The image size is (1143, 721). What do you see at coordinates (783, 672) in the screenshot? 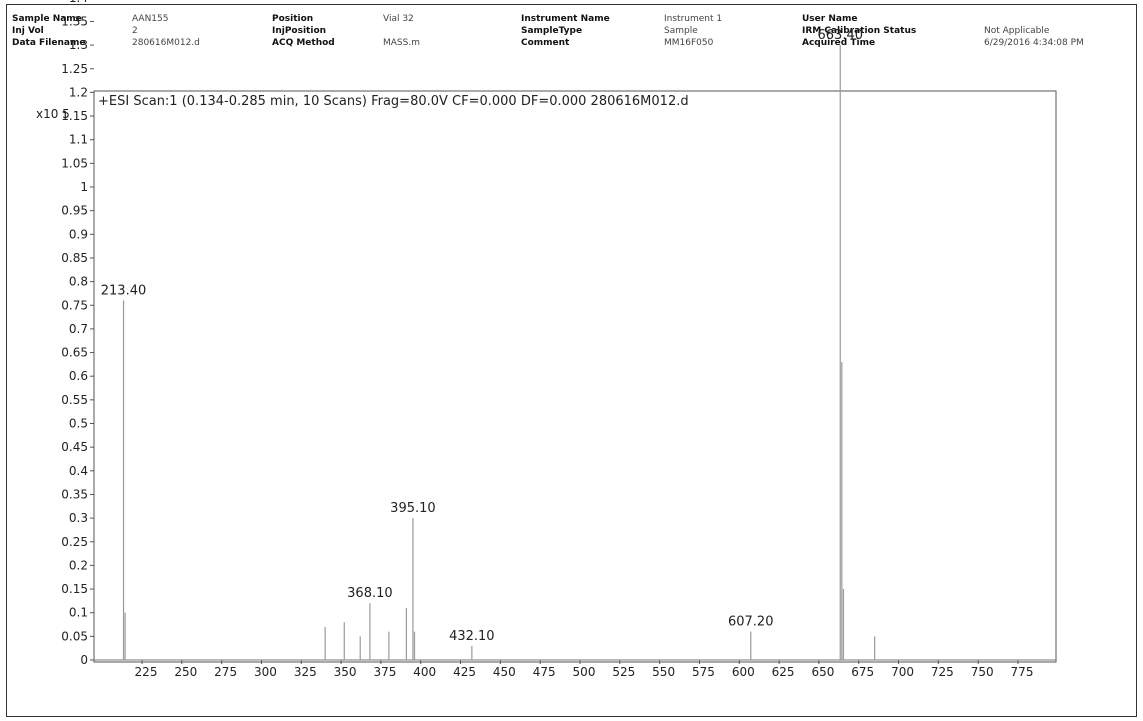
I see `x-tick-label: 625` at bounding box center [783, 672].